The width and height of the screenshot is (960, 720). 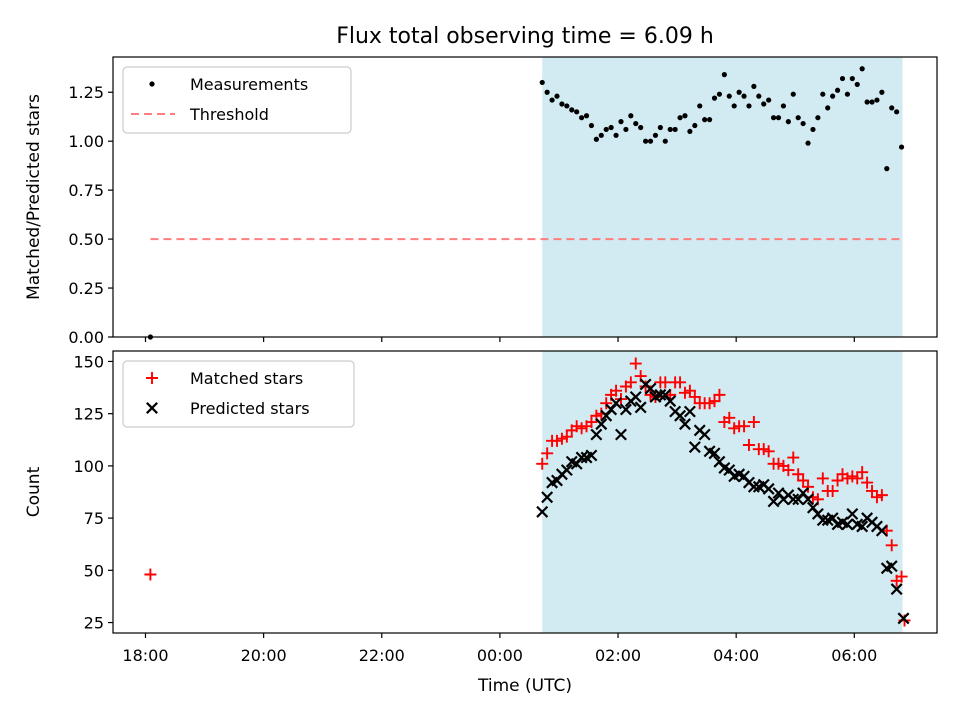 I want to click on y-tick-label: 0.00, so click(x=86, y=337).